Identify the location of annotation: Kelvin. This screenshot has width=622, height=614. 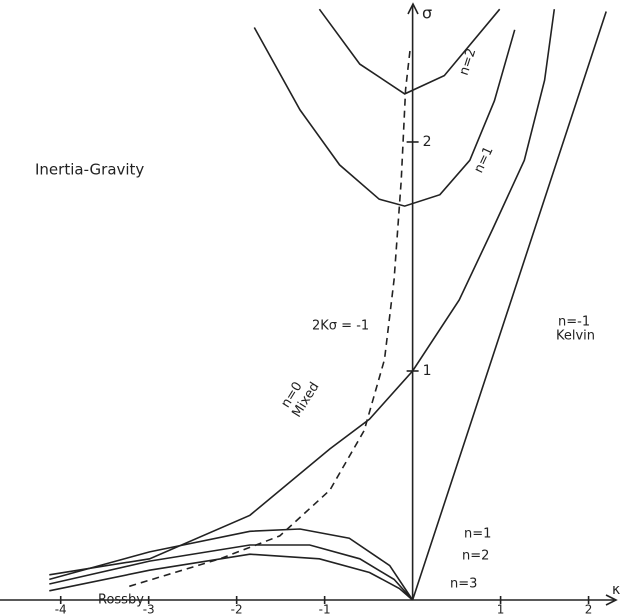
(575, 336).